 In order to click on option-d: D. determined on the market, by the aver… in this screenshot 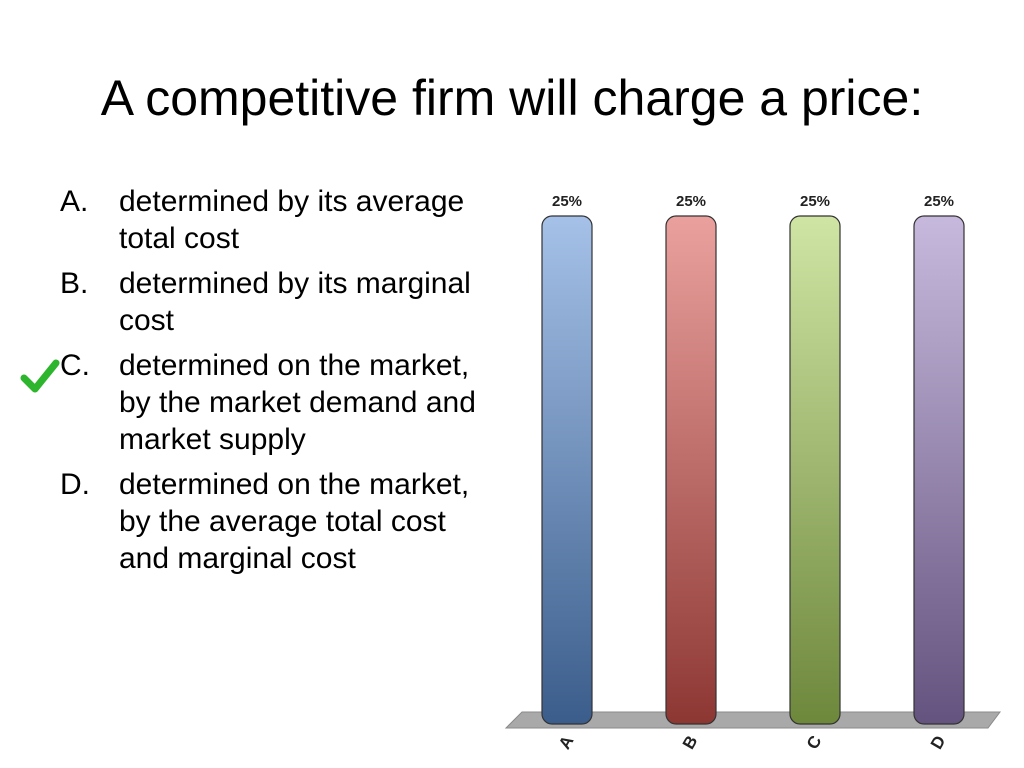, I will do `click(280, 521)`.